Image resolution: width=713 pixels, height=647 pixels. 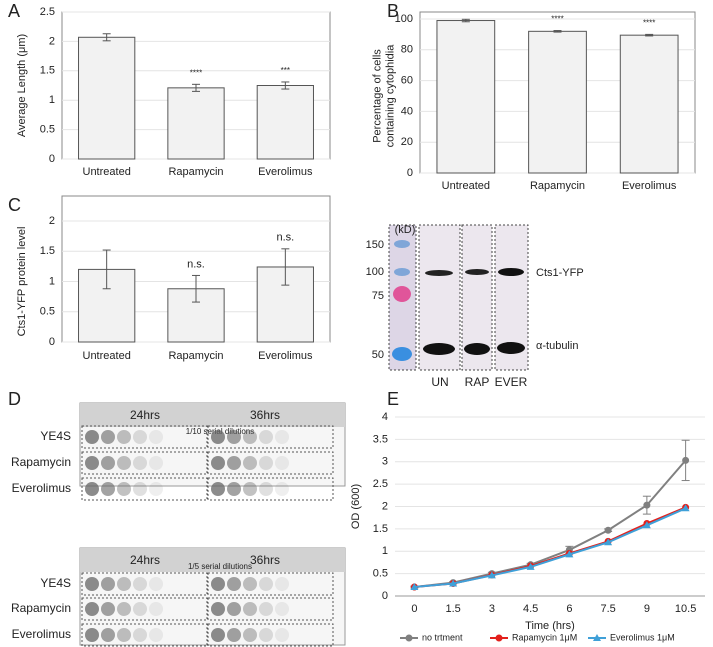 I want to click on y-tick-label: 80, so click(x=407, y=50).